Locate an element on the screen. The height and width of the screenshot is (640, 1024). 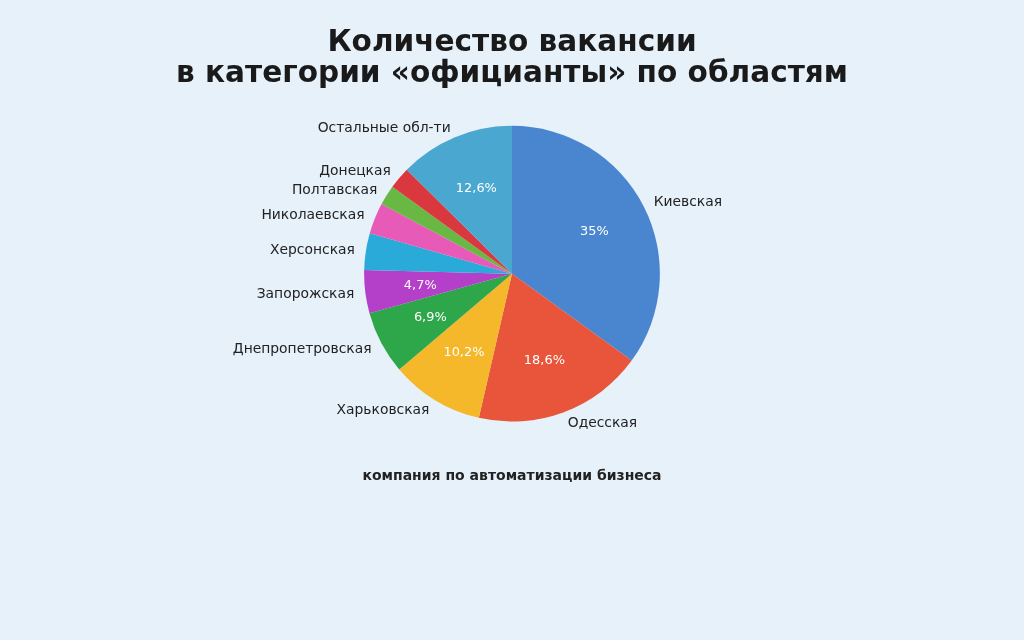
slice-label: Днепропетровская is located at coordinates (302, 347).